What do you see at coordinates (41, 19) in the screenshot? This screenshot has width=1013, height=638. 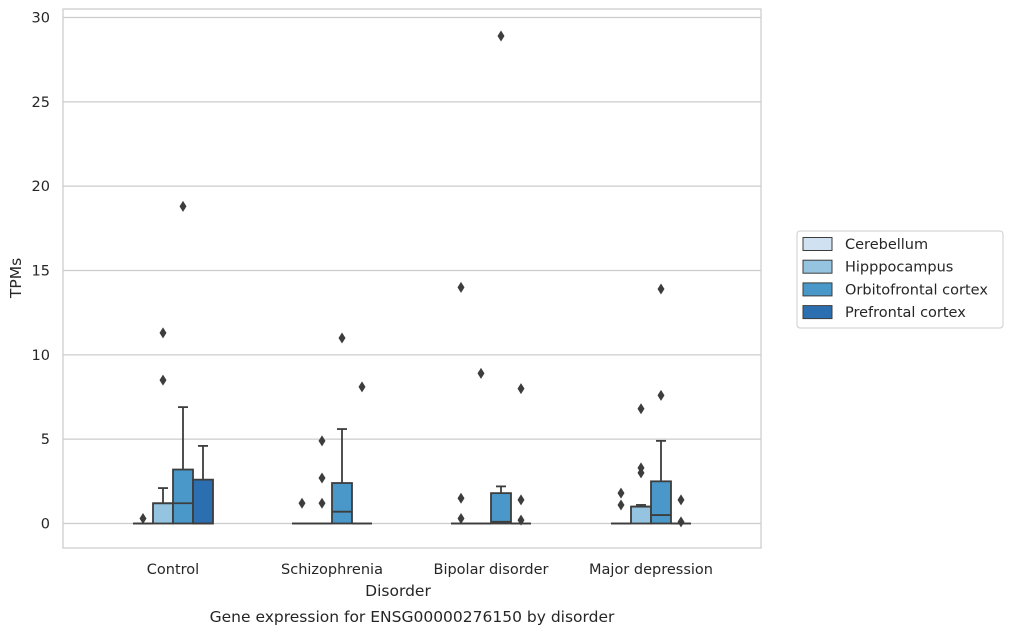 I see `y-tick-label: 30` at bounding box center [41, 19].